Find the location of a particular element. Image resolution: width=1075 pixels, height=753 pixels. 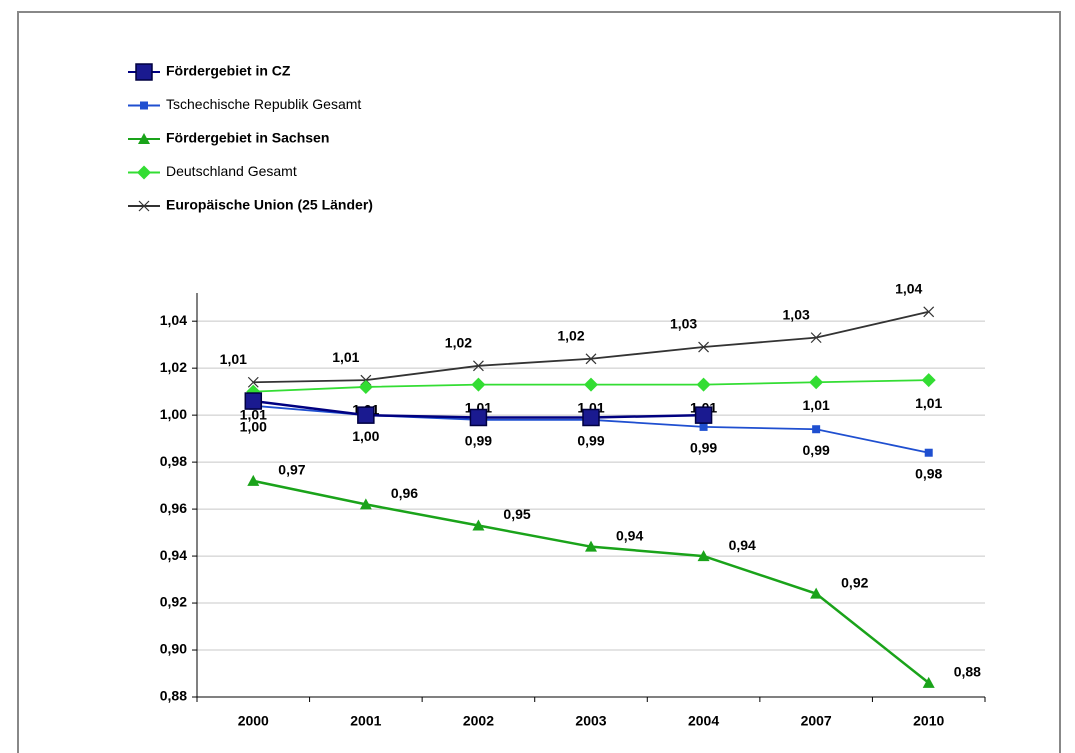

data-label: 0,96 is located at coordinates (404, 493).